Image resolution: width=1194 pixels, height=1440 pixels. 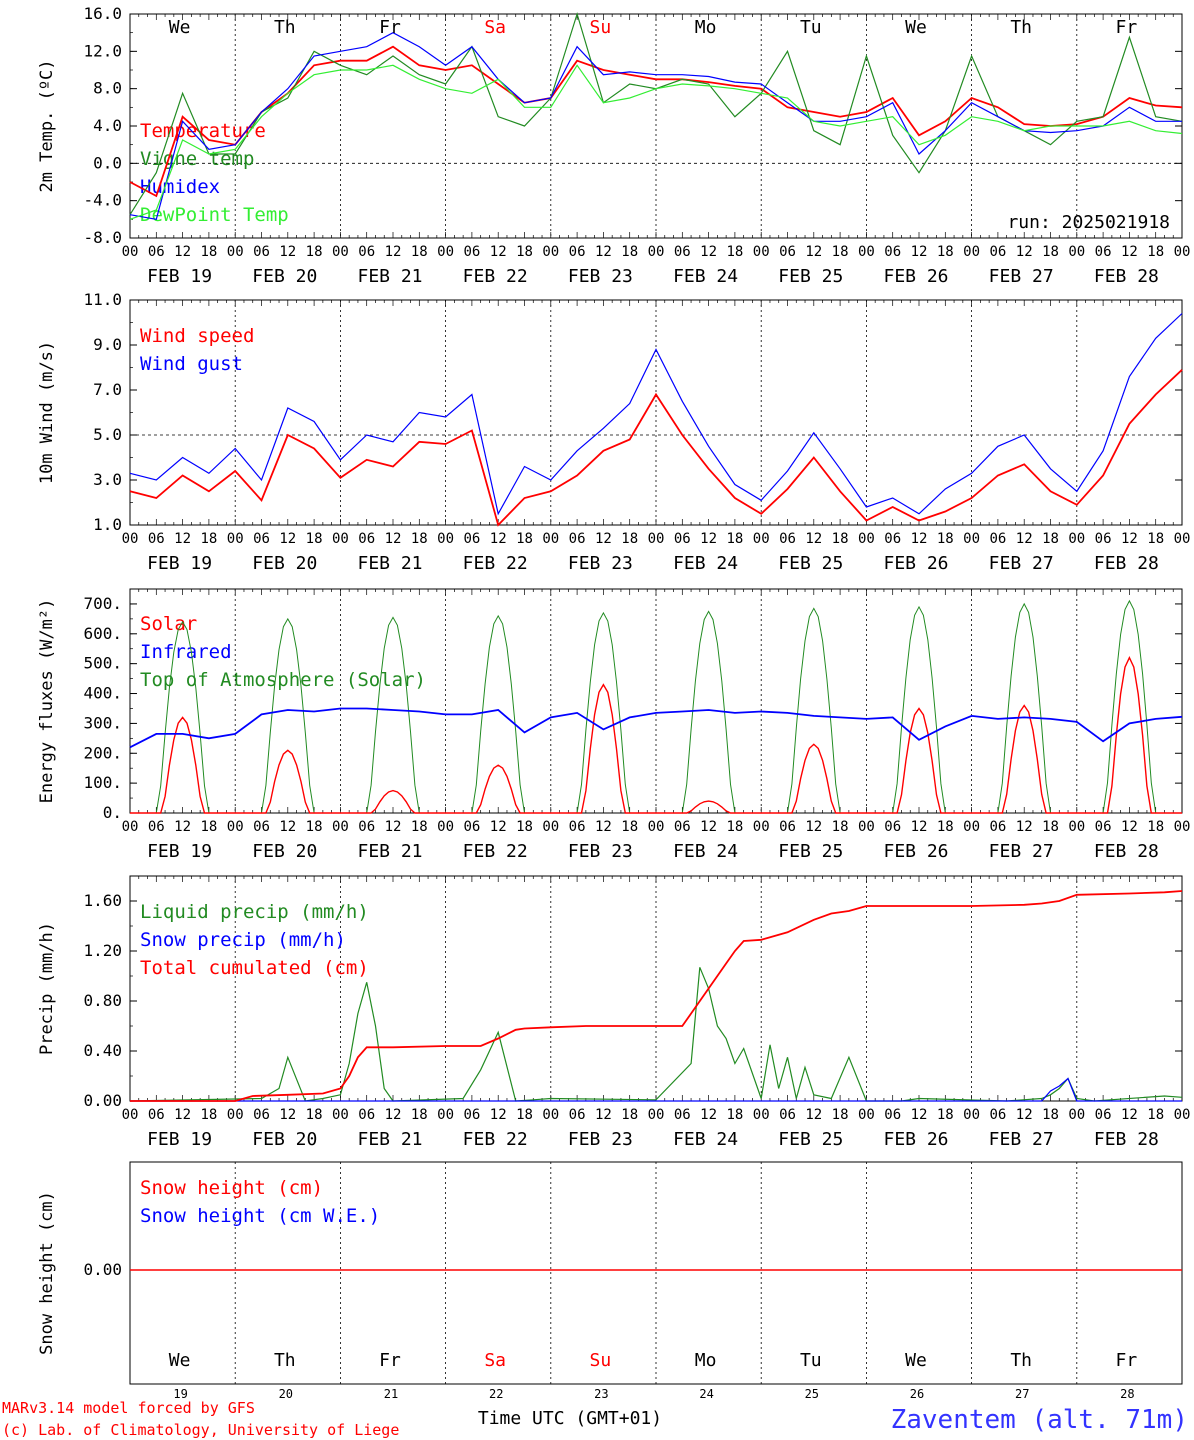 What do you see at coordinates (705, 851) in the screenshot?
I see `date-label: FEB 24` at bounding box center [705, 851].